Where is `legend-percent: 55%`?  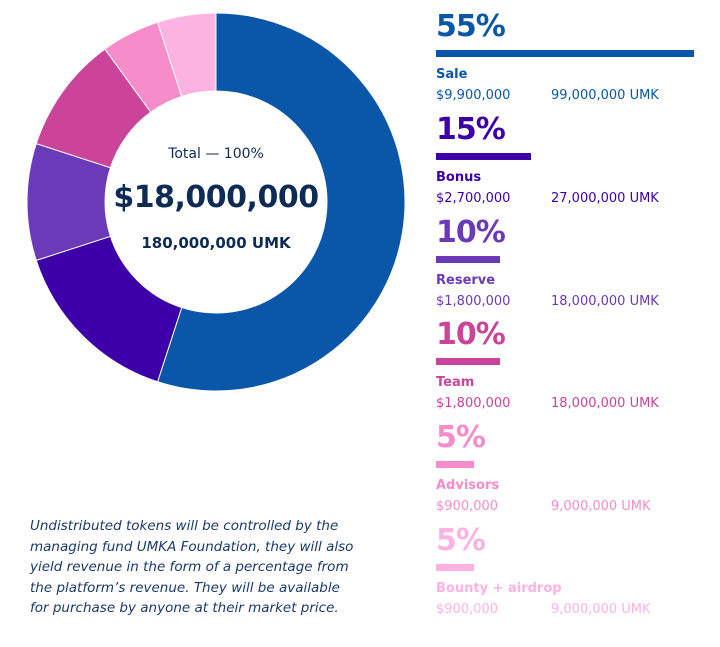 legend-percent: 55% is located at coordinates (471, 26).